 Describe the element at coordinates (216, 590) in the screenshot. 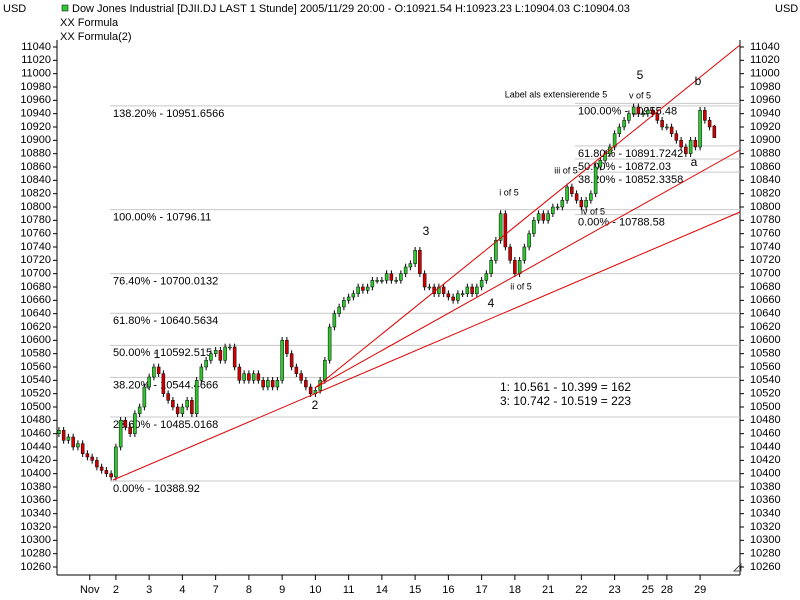

I see `x-tick-label: 7` at that location.